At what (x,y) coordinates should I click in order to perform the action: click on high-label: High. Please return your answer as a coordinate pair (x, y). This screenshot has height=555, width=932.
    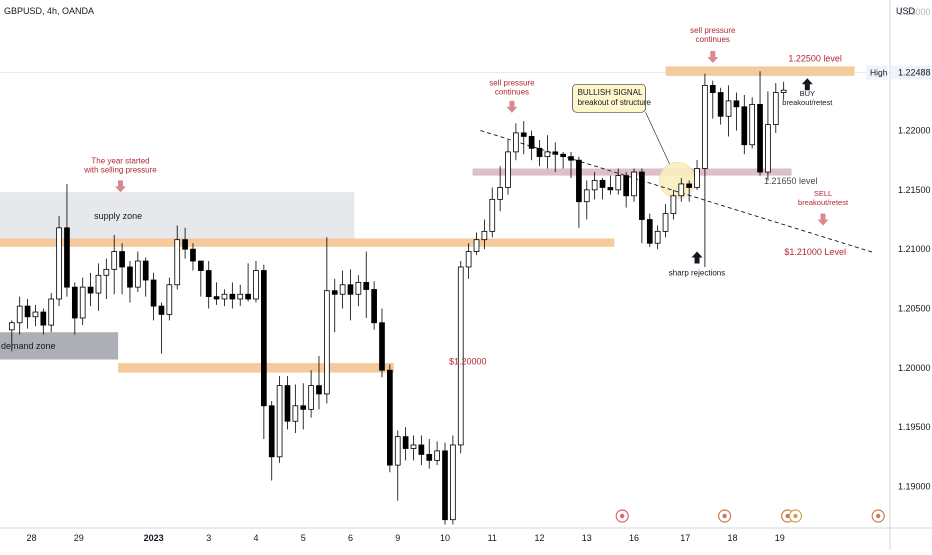
    Looking at the image, I should click on (879, 73).